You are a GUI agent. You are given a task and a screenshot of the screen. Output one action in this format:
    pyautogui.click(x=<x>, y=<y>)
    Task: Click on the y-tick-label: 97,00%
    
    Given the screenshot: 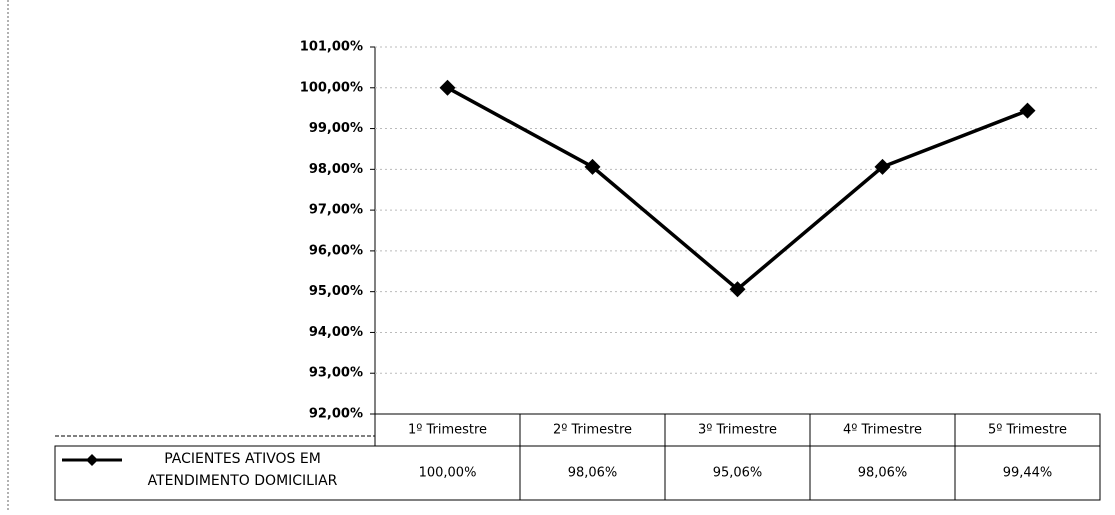 What is the action you would take?
    pyautogui.click(x=336, y=210)
    